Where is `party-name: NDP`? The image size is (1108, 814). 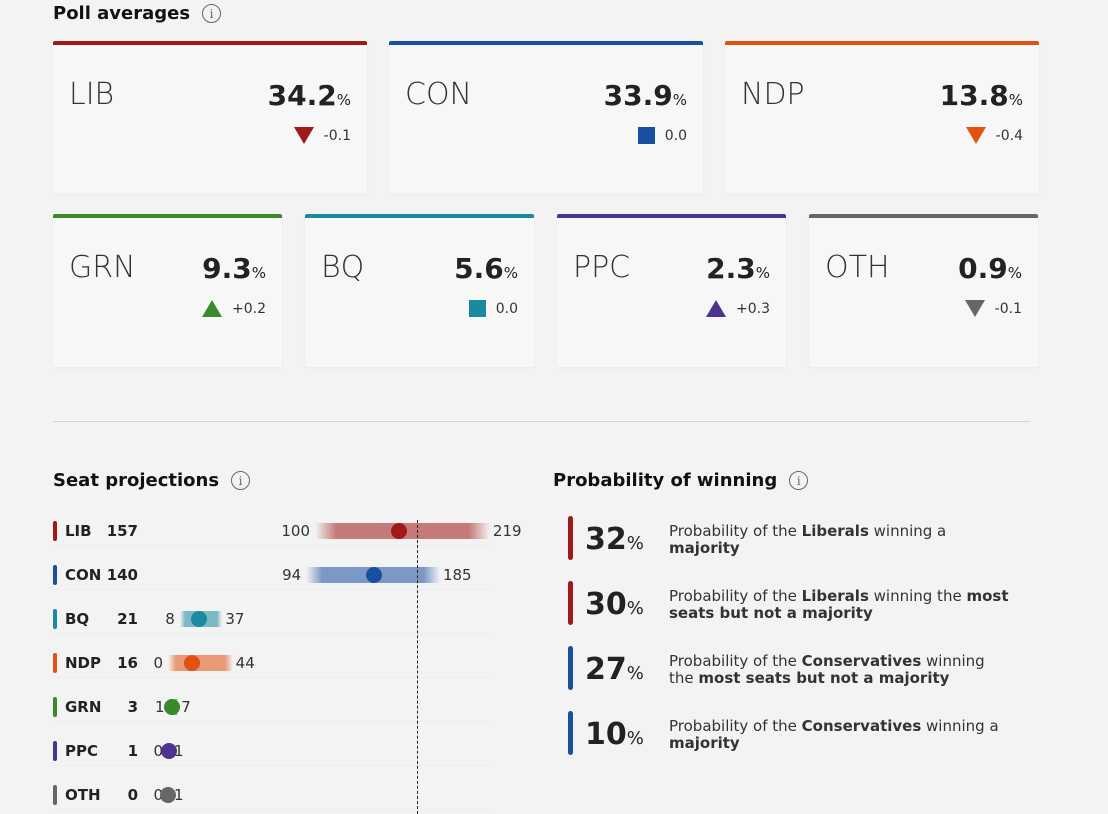
party-name: NDP is located at coordinates (773, 94).